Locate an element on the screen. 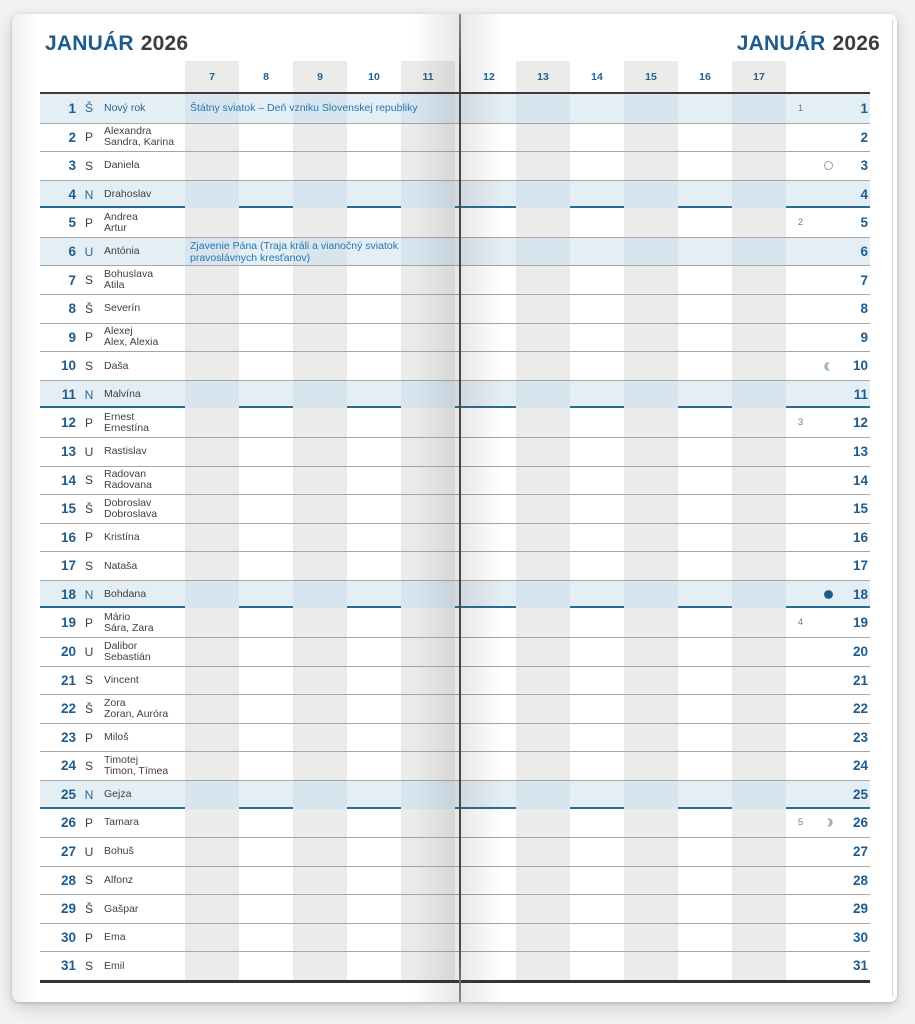 This screenshot has width=915, height=1024. day-number: 6 is located at coordinates (72, 251).